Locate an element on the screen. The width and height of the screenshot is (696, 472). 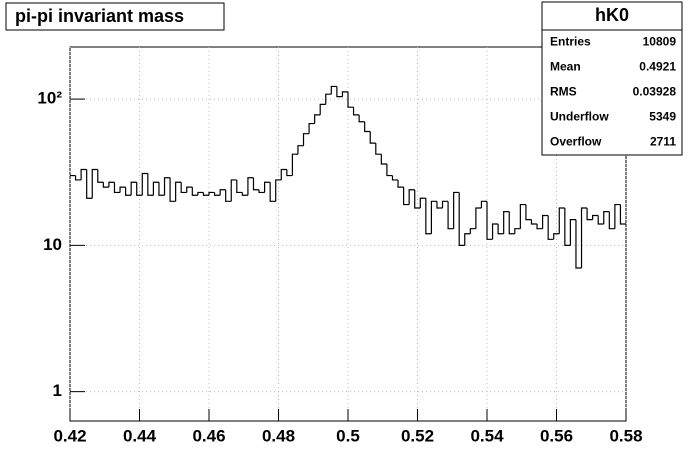
stats-label: Mean is located at coordinates (565, 67).